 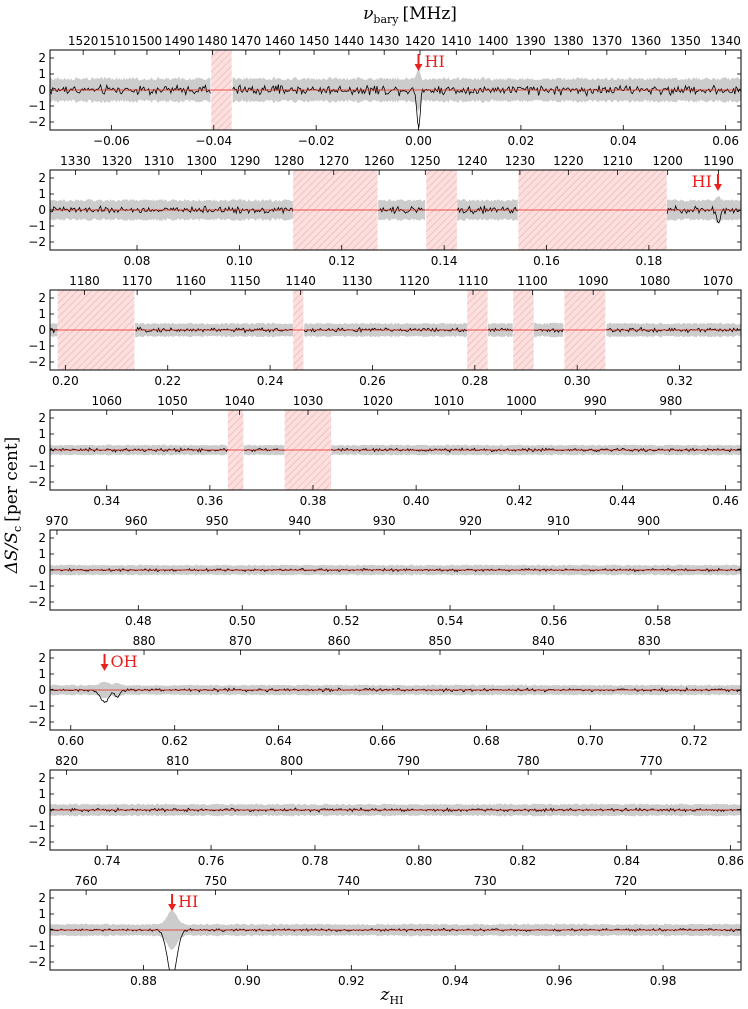 I want to click on freq-tick-label: 1520, so click(x=83, y=41).